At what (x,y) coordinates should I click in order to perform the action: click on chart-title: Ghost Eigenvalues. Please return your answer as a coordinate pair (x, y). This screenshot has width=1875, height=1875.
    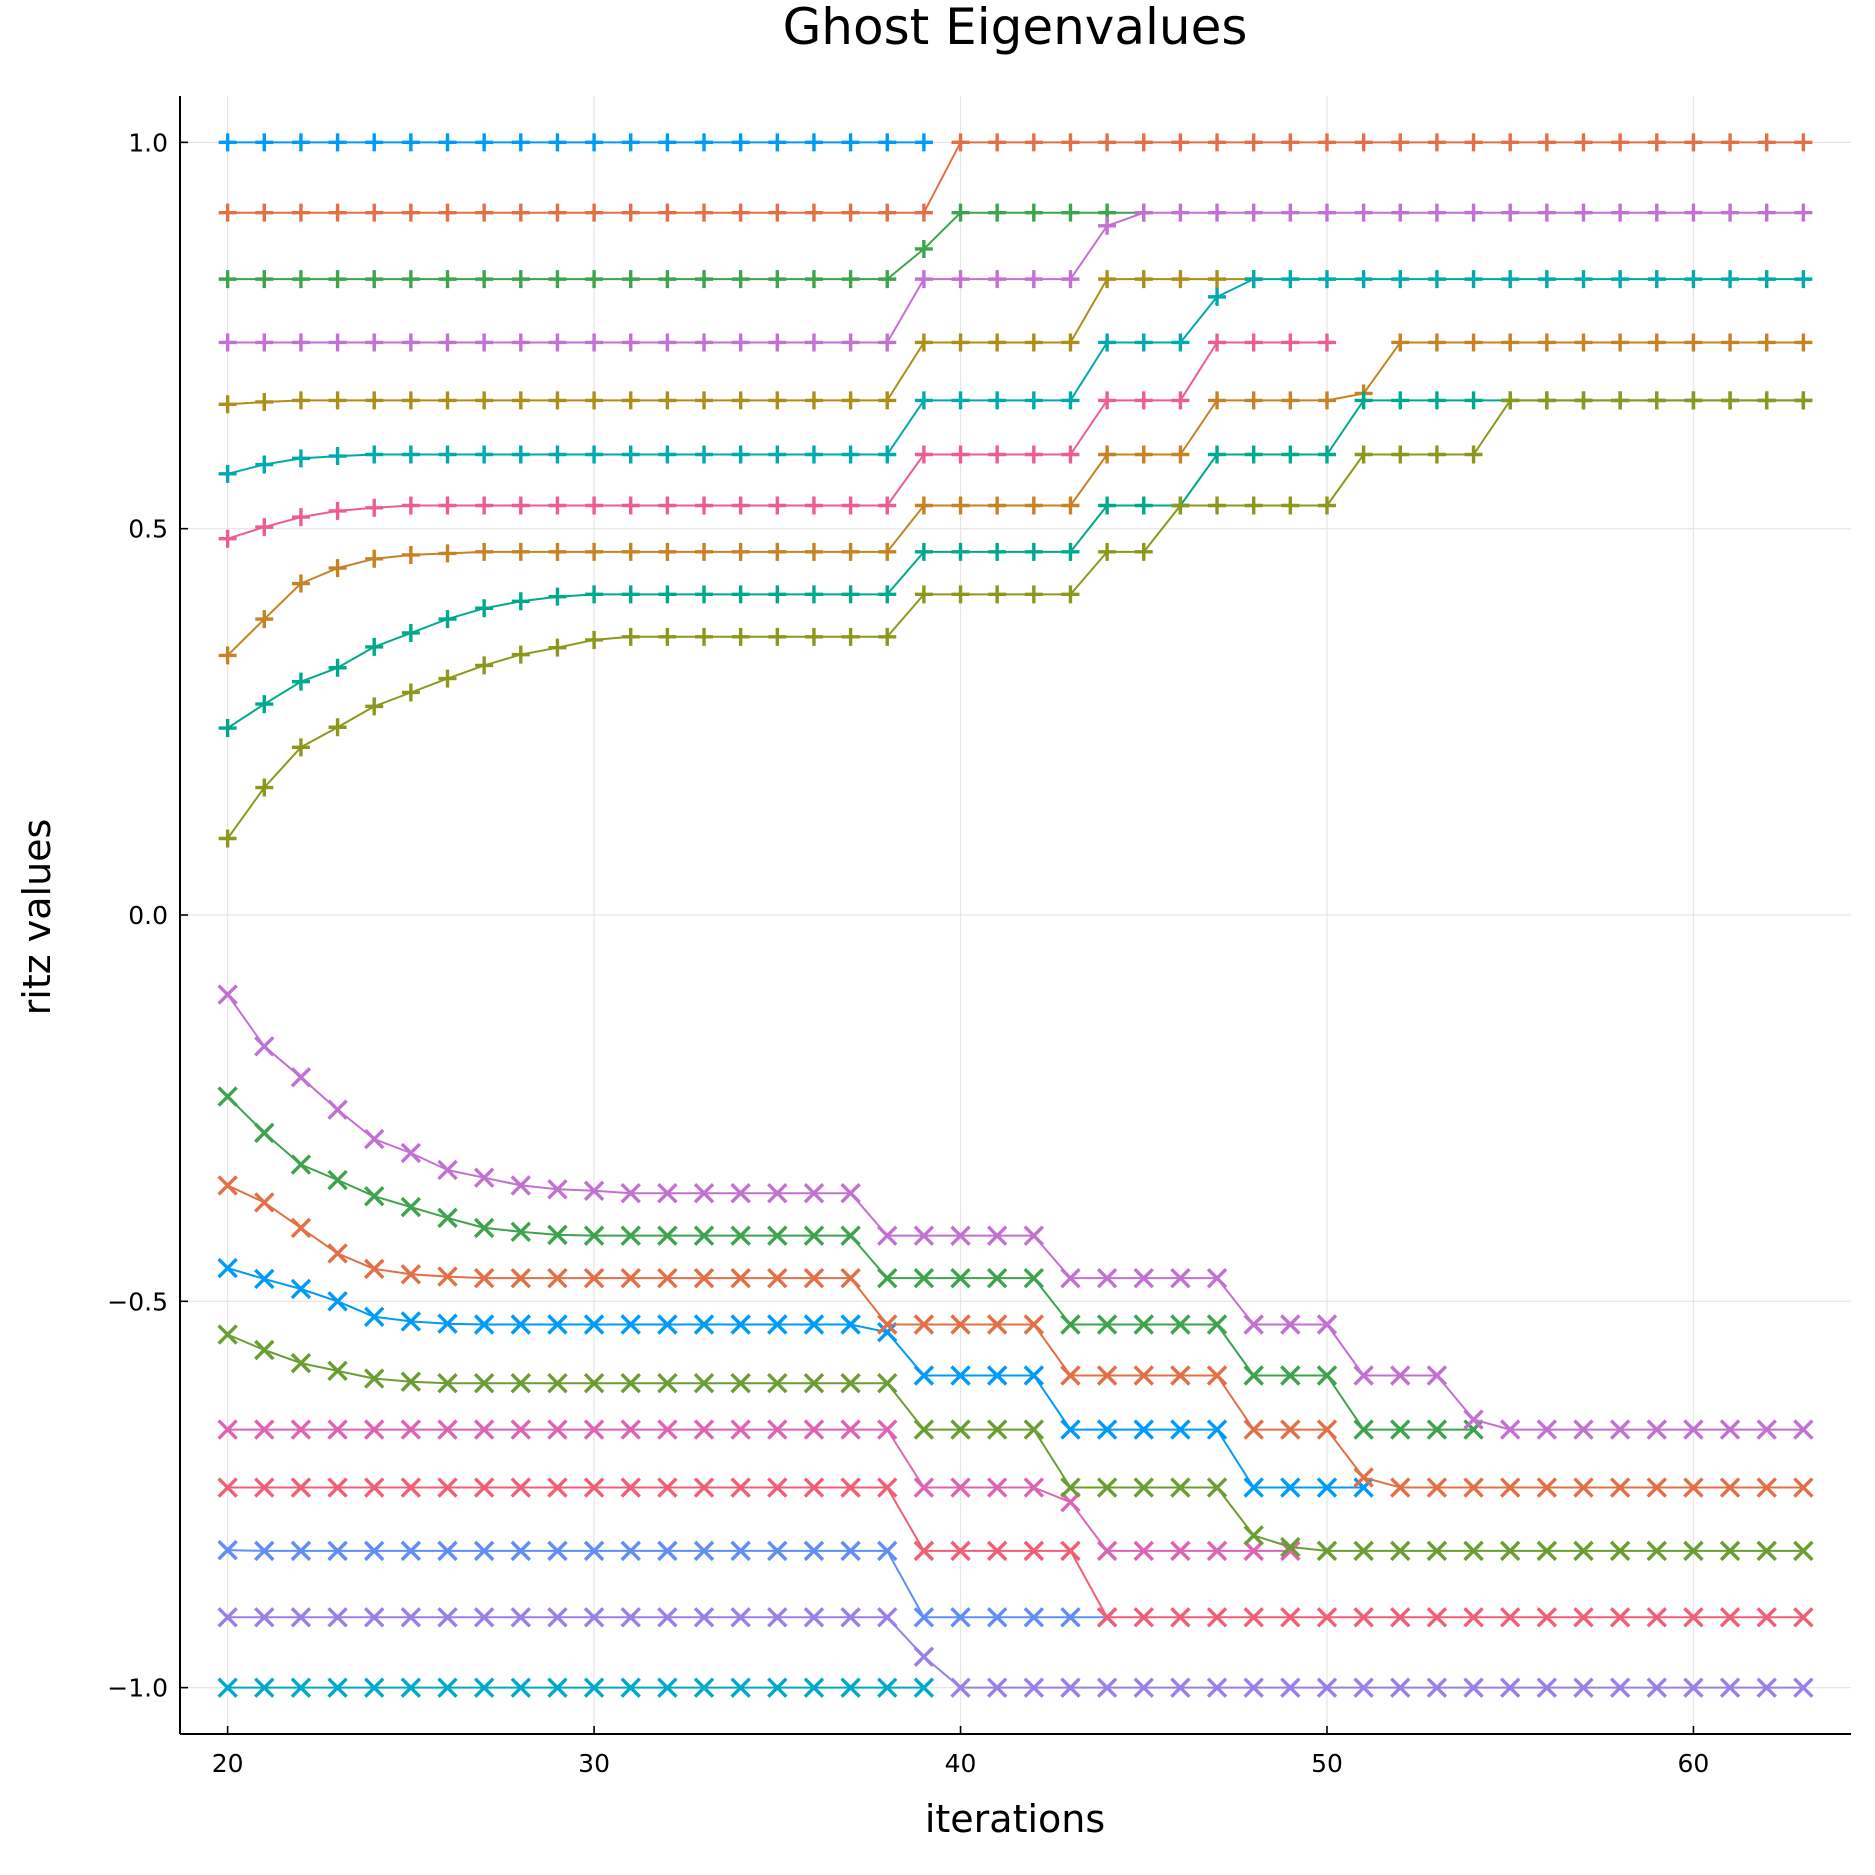
    Looking at the image, I should click on (1015, 28).